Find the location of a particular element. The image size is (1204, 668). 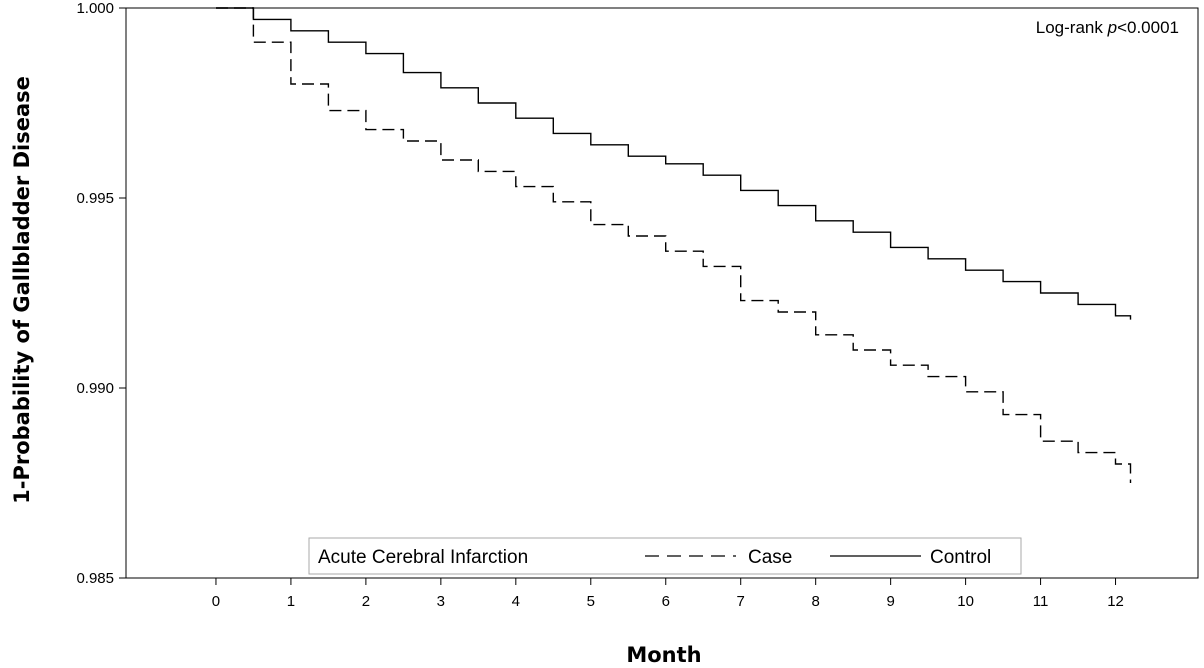

x-tick-label: 11 is located at coordinates (1041, 601).